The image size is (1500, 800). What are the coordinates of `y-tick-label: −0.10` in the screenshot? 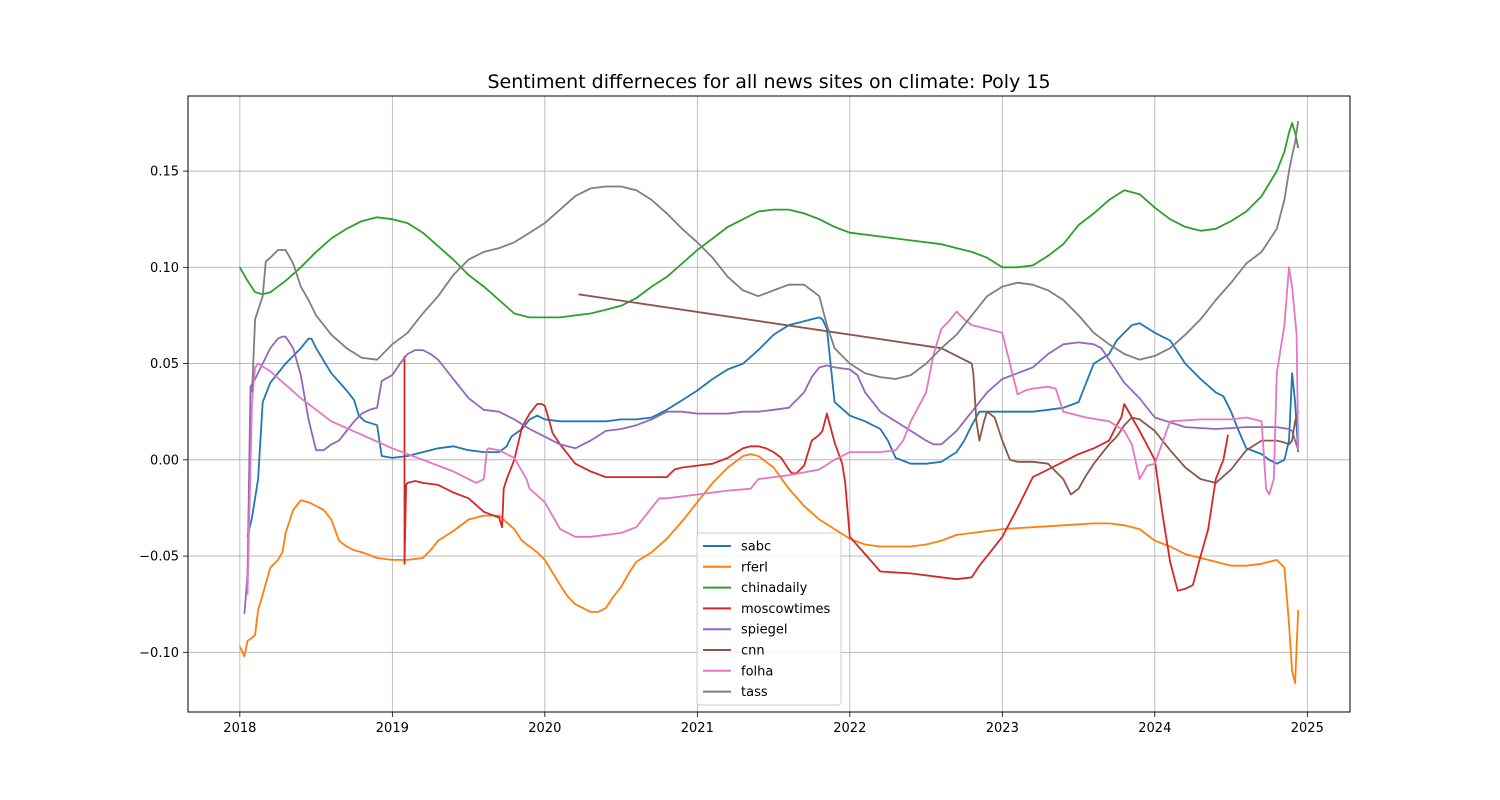 It's located at (159, 653).